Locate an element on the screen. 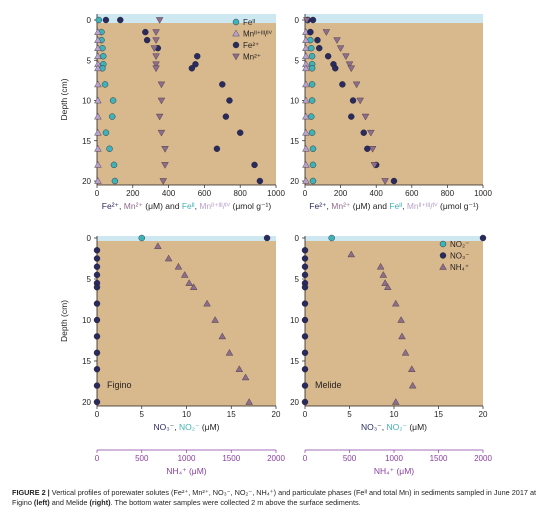 The image size is (554, 524). legend-label-NO3: NO₃⁻ is located at coordinates (459, 256).